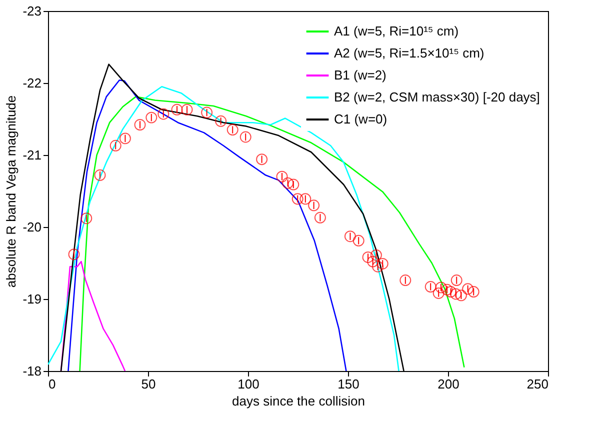 The height and width of the screenshot is (437, 612). I want to click on y-tick-label: -23, so click(32, 11).